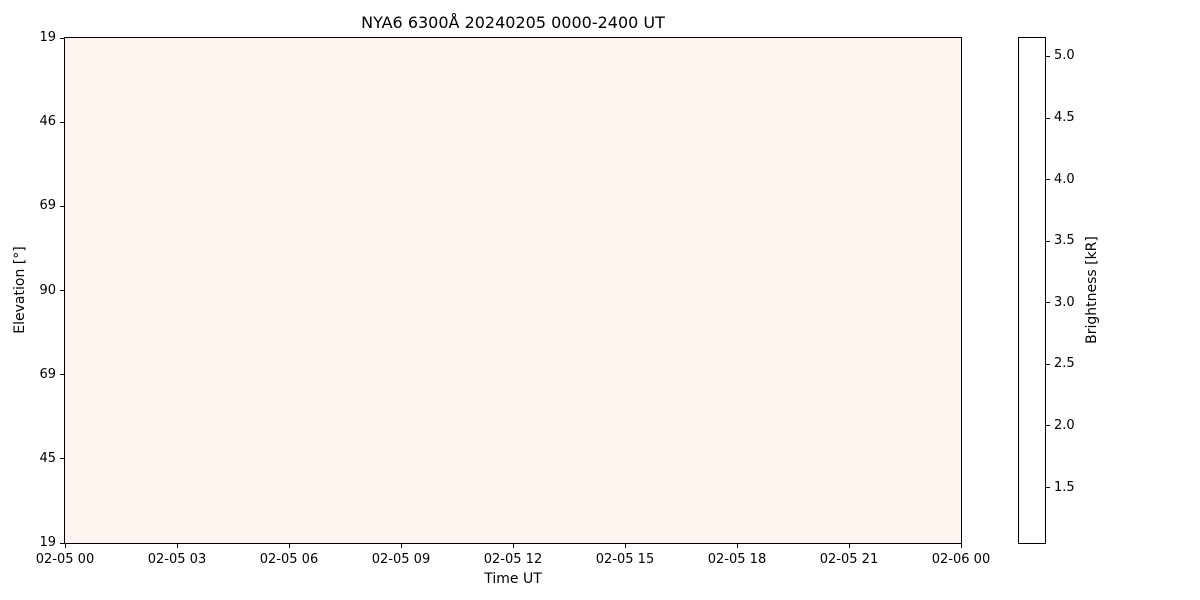 The height and width of the screenshot is (600, 1200). Describe the element at coordinates (1064, 425) in the screenshot. I see `colorbar-tick-label: 2.0` at that location.